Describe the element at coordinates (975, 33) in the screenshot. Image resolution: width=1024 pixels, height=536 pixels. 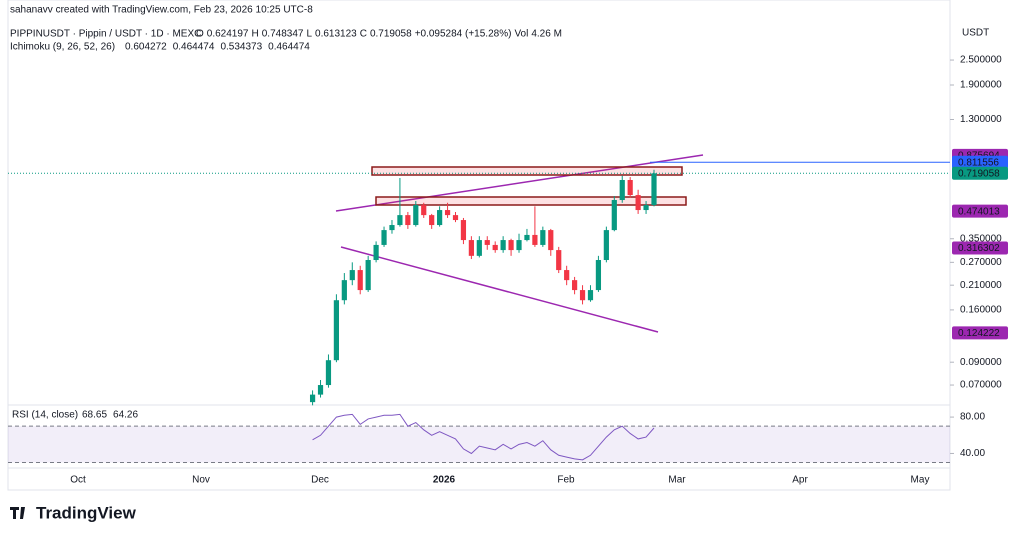
I see `currency: USDT` at that location.